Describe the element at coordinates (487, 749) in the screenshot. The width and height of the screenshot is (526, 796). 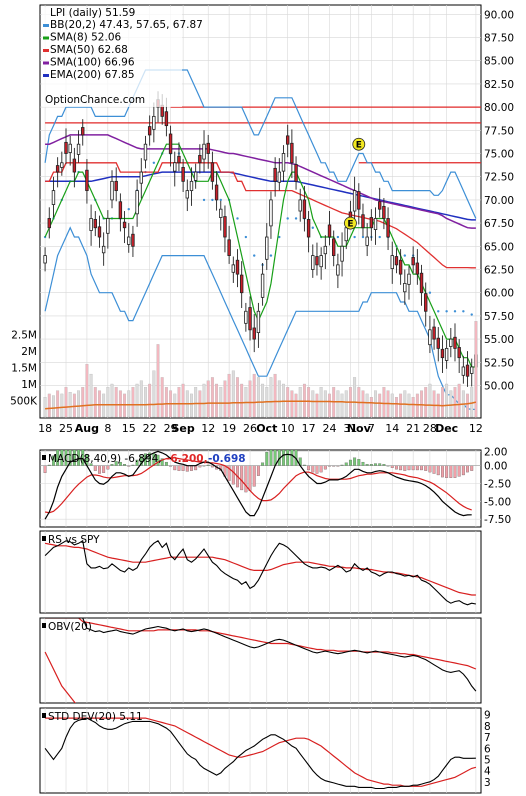
I see `y-tick-label: 6` at that location.